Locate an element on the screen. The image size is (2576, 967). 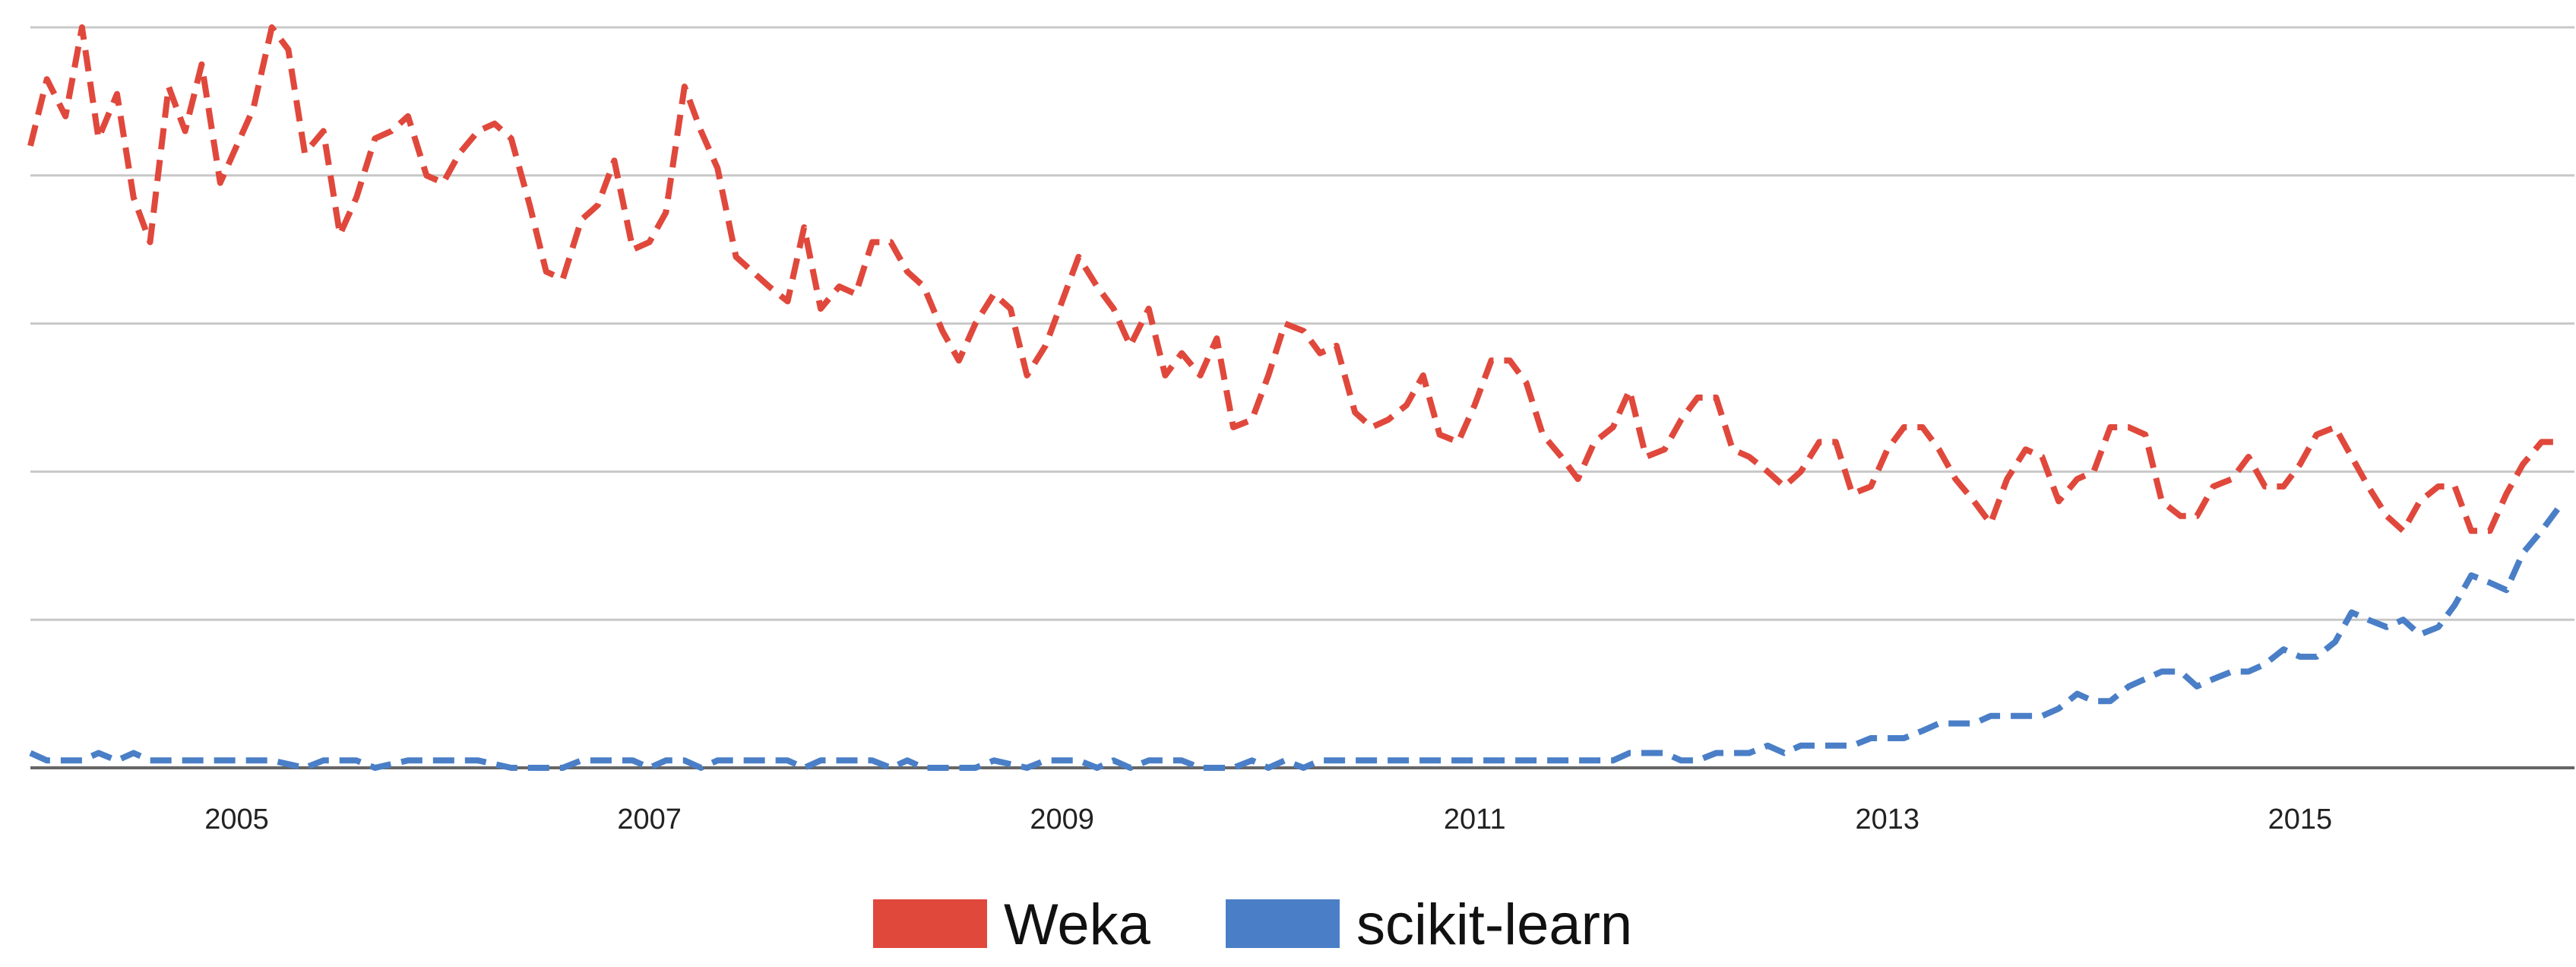
x-tick-label: 2015 is located at coordinates (2300, 819).